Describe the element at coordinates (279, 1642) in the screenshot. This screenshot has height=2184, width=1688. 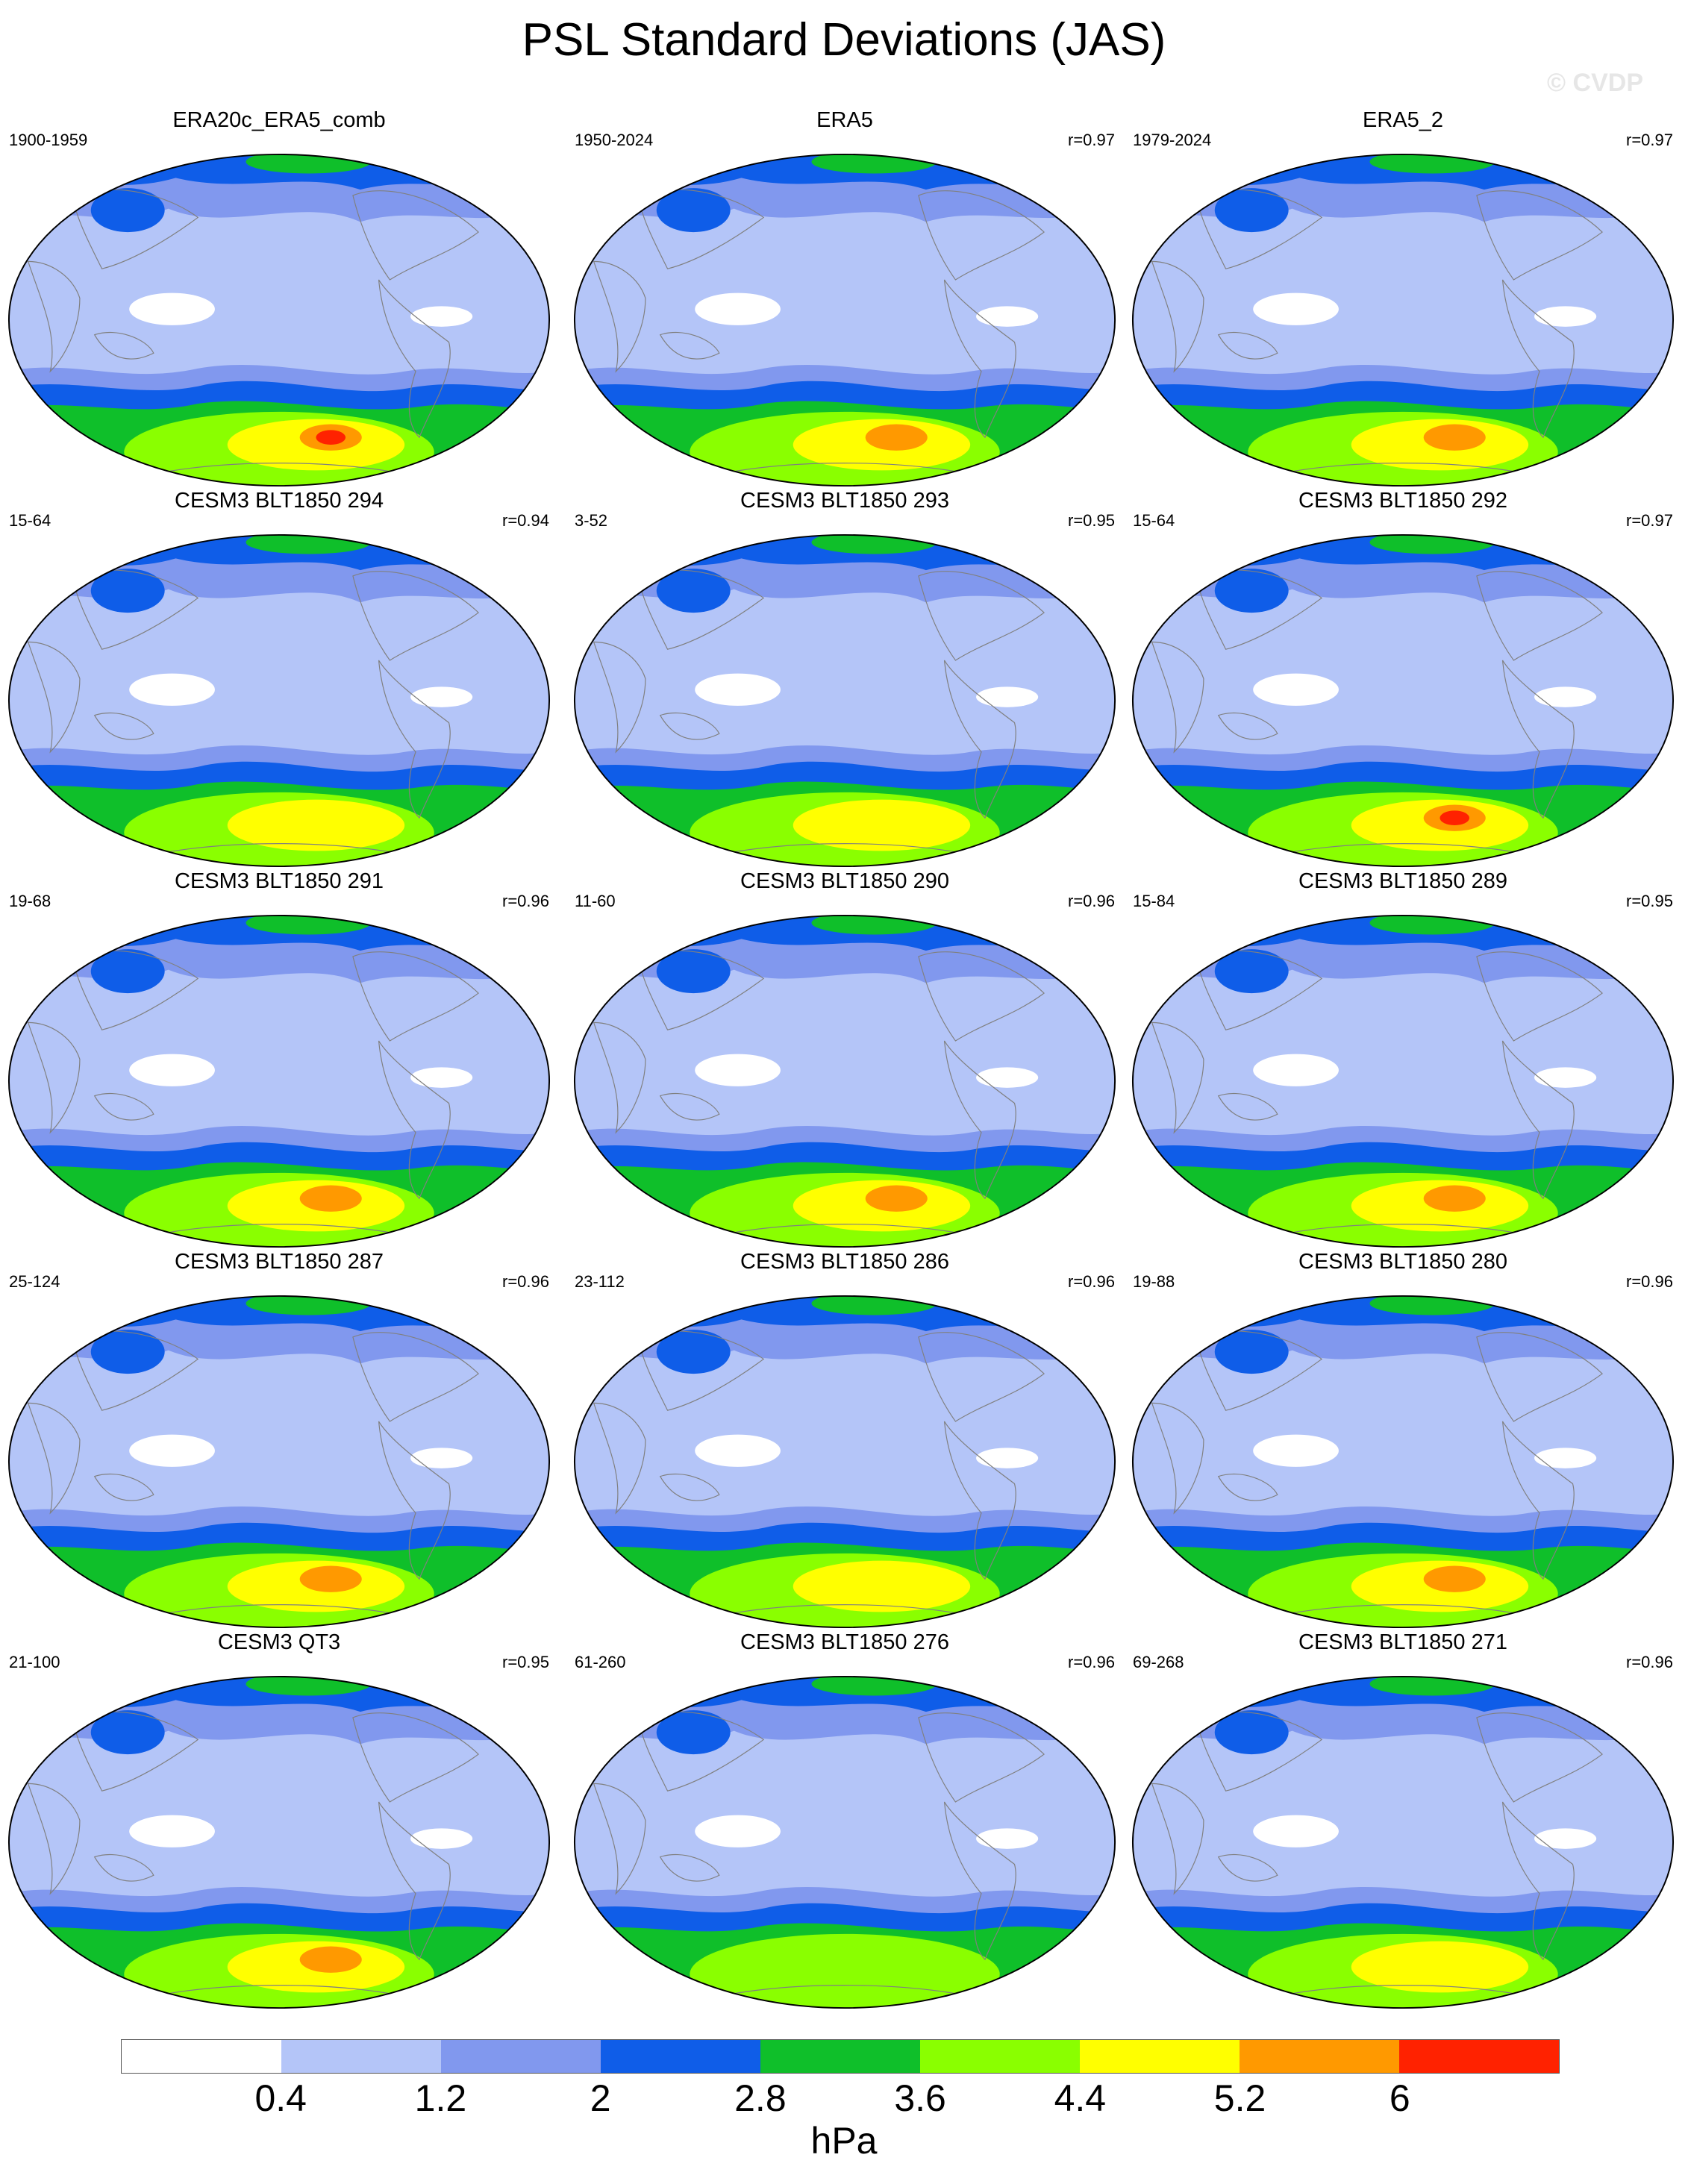
I see `panel-title: CESM3 QT3` at that location.